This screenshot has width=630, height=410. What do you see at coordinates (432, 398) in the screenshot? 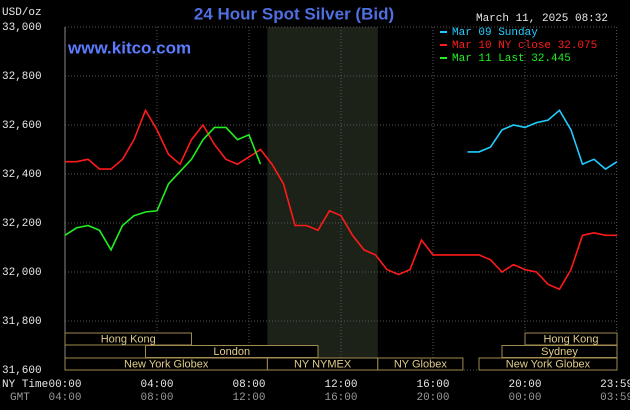
I see `x2-tick-label: 20:00` at bounding box center [432, 398].